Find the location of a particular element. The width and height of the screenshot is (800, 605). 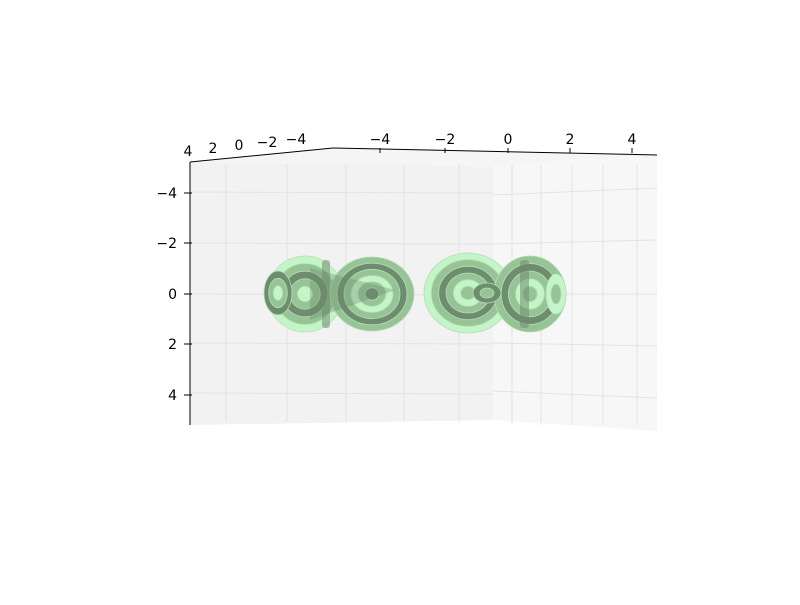

surface-left-tip is located at coordinates (278, 293).